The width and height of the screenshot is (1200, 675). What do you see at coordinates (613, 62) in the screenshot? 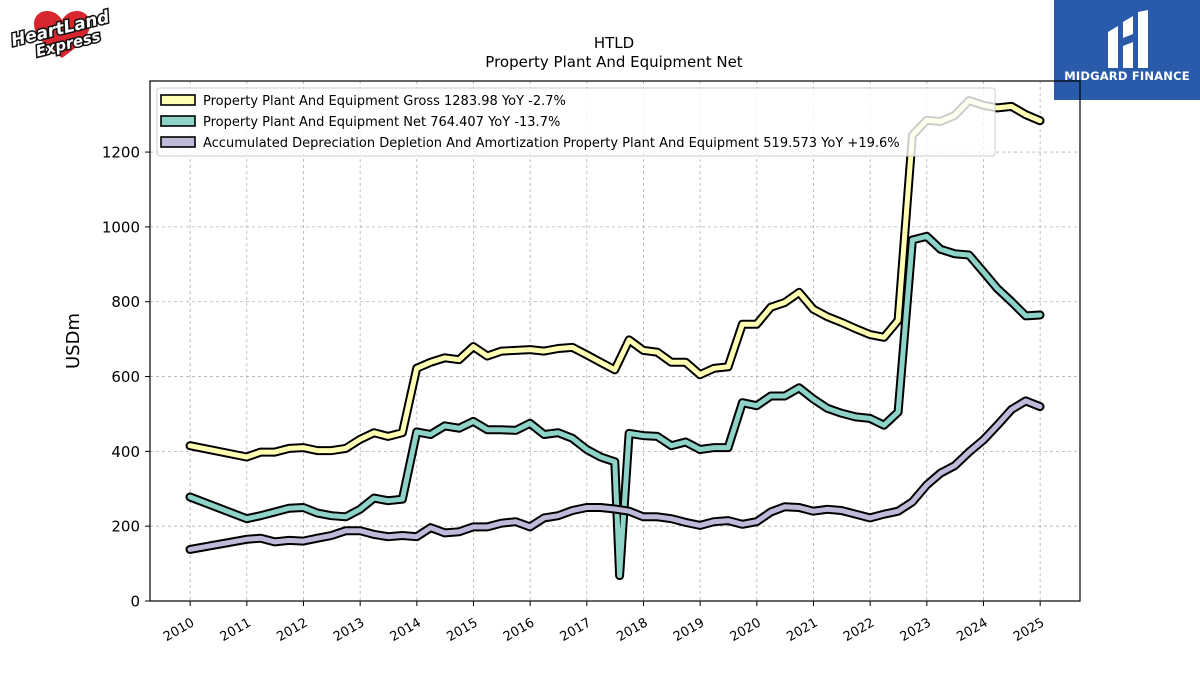
I see `chart-subtitle: Property Plant And Equipment Net` at bounding box center [613, 62].